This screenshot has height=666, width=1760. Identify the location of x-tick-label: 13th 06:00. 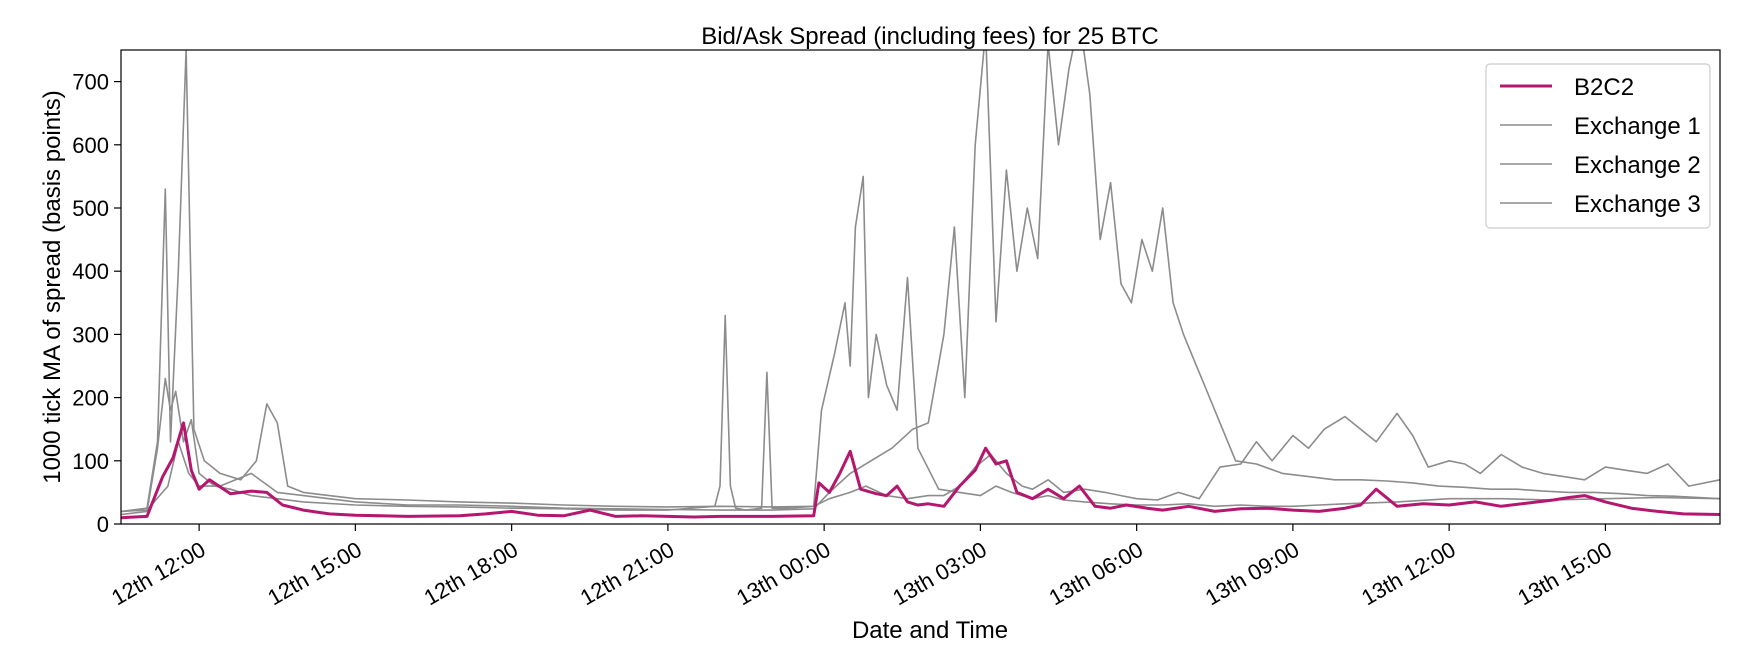
(1096, 574).